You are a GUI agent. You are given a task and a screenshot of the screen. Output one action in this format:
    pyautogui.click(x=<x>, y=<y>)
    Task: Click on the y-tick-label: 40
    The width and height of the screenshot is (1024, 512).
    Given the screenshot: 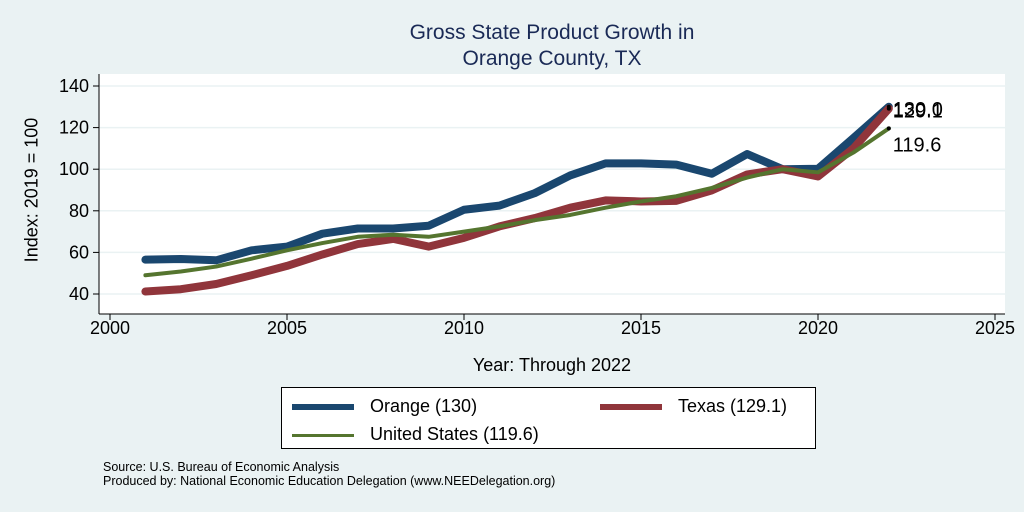 What is the action you would take?
    pyautogui.click(x=79, y=294)
    